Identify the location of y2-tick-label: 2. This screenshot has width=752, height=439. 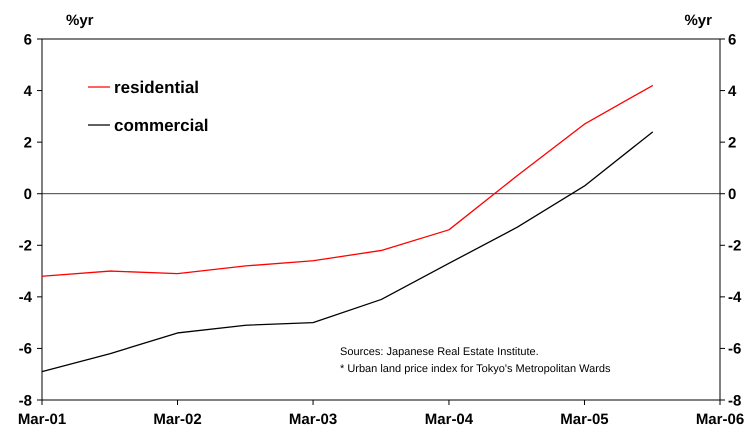
(732, 143).